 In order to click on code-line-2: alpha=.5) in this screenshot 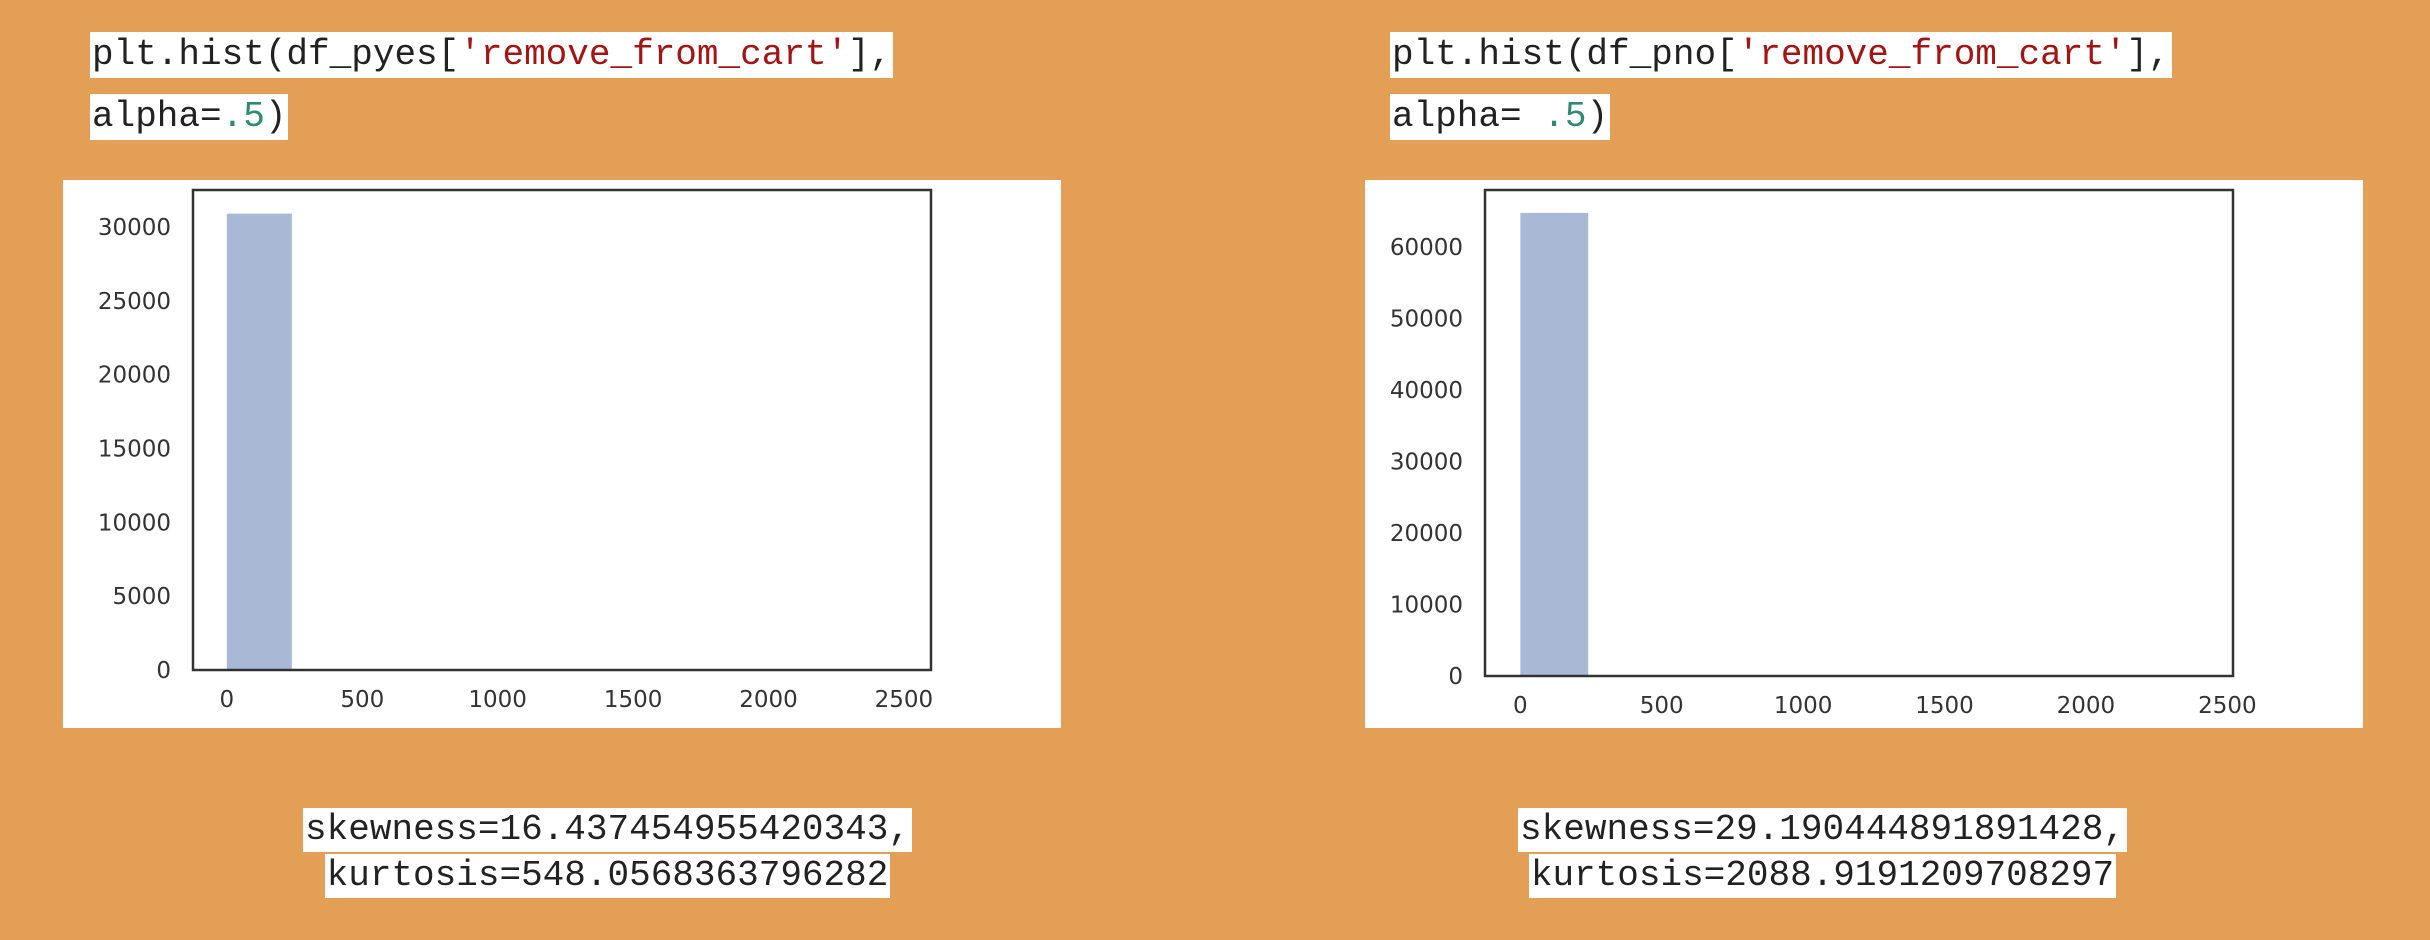, I will do `click(189, 117)`.